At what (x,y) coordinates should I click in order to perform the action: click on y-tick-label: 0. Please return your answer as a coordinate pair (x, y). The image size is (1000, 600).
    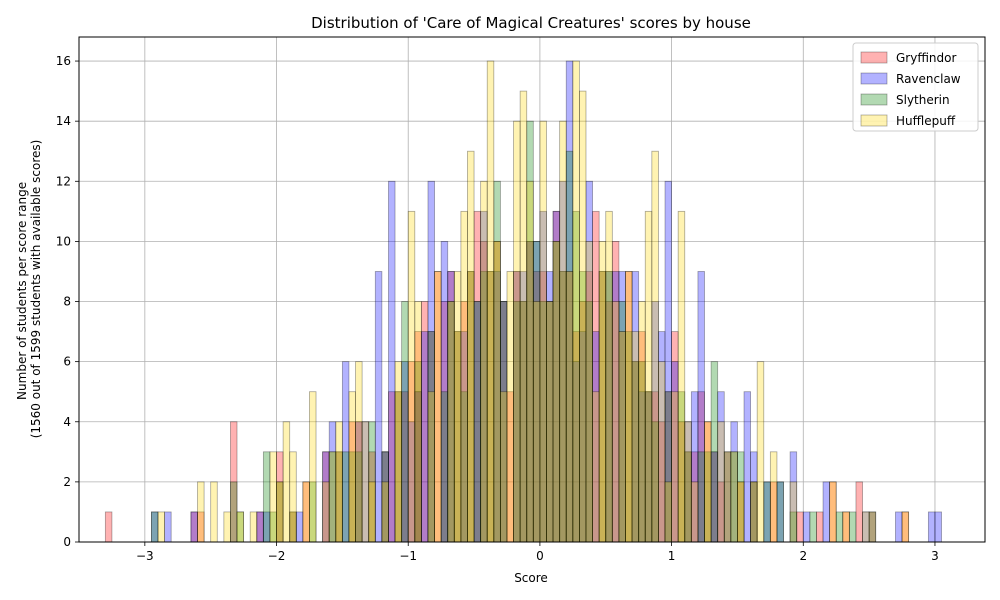
    Looking at the image, I should click on (67, 542).